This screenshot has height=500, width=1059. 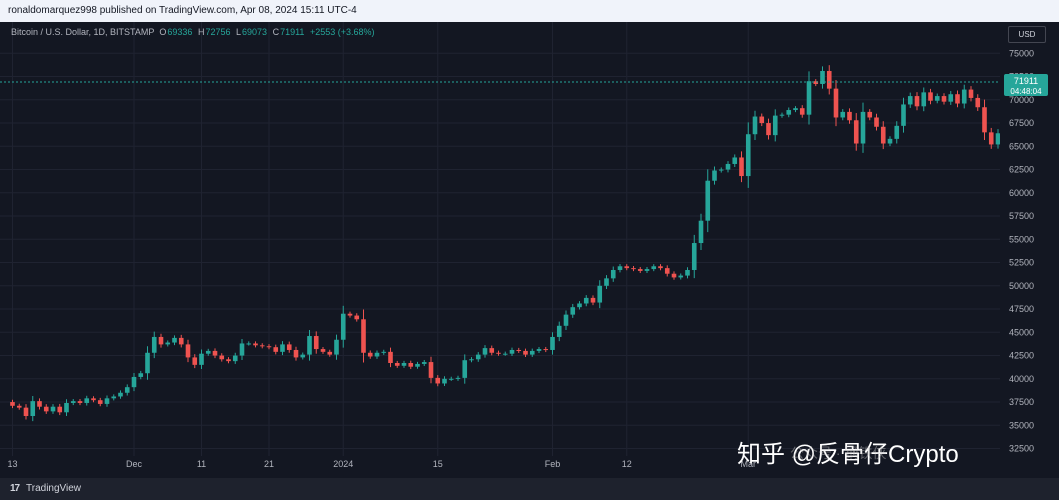 I want to click on x-tick-label: 15, so click(x=438, y=464).